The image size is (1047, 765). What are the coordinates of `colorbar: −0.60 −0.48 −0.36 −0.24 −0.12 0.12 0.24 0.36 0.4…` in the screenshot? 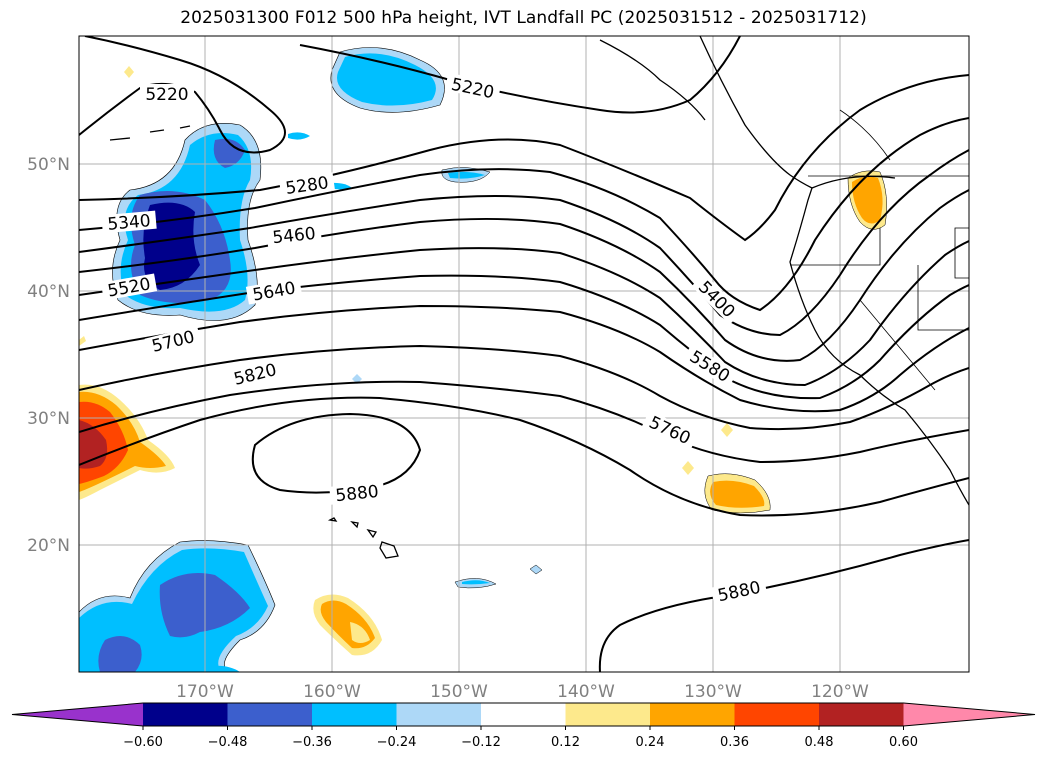 It's located at (523, 726).